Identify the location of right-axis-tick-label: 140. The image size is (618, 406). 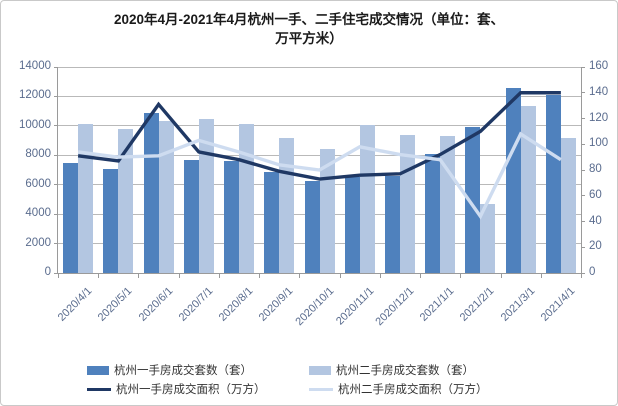
(599, 91).